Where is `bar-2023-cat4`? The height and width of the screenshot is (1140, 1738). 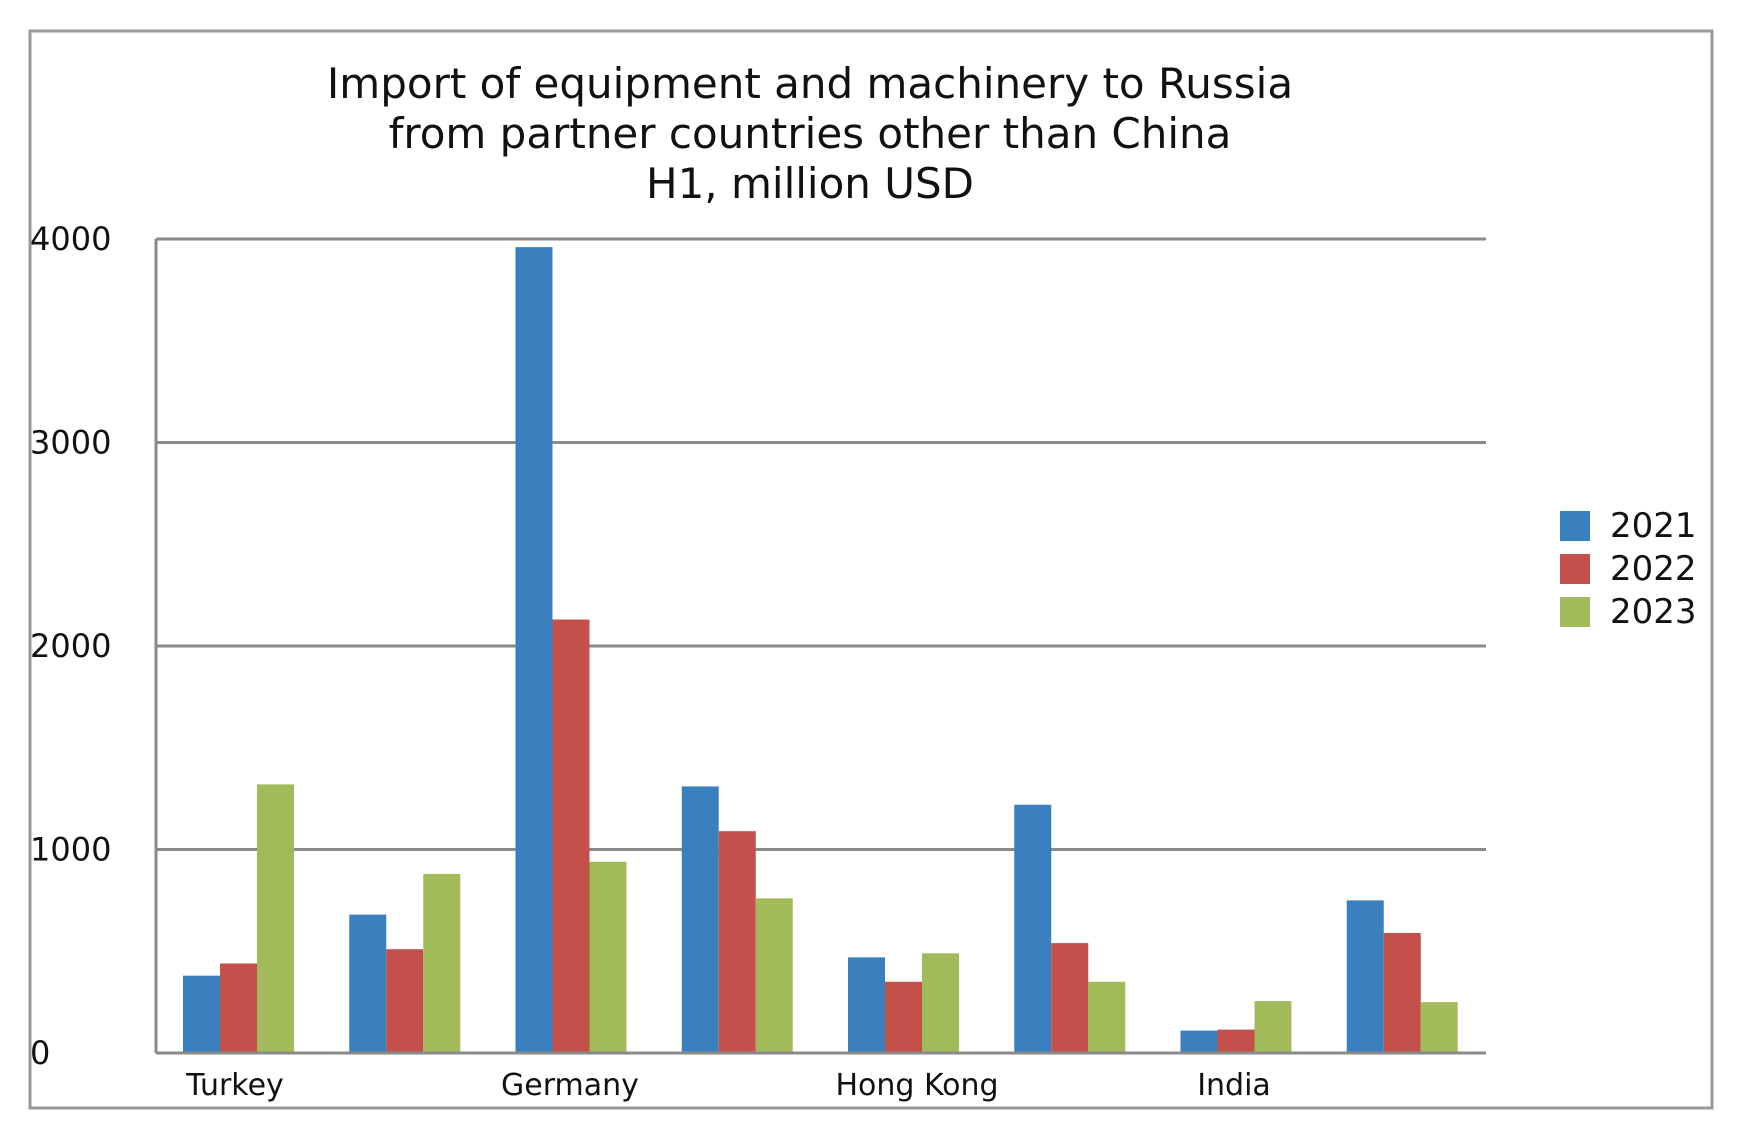 bar-2023-cat4 is located at coordinates (940, 1003).